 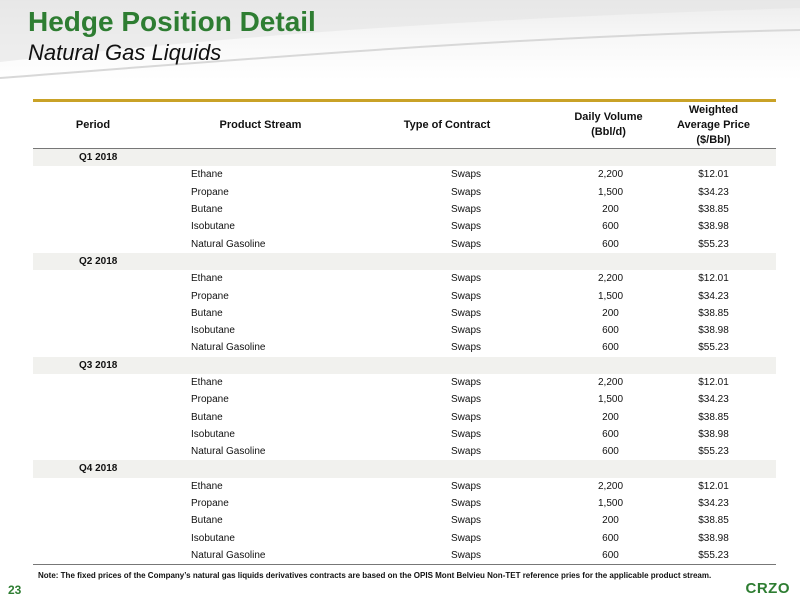 What do you see at coordinates (608, 132) in the screenshot?
I see `daily-volume-unit: (Bbl/d)` at bounding box center [608, 132].